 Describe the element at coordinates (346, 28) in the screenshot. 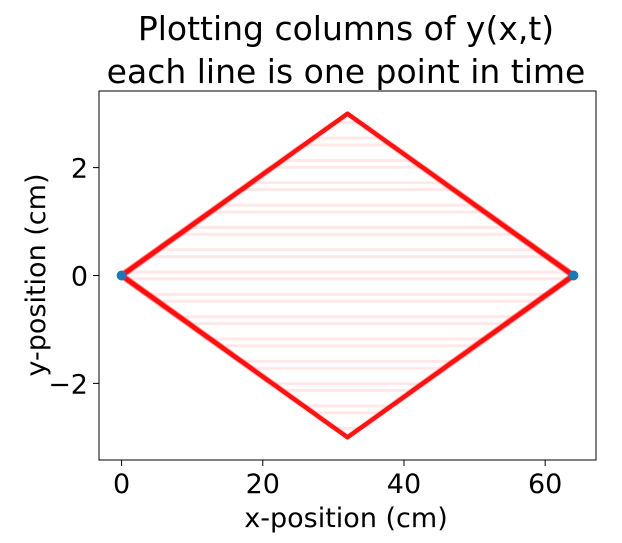

I see `chart-title-line-1: Plotting columns of y(x,t)` at that location.